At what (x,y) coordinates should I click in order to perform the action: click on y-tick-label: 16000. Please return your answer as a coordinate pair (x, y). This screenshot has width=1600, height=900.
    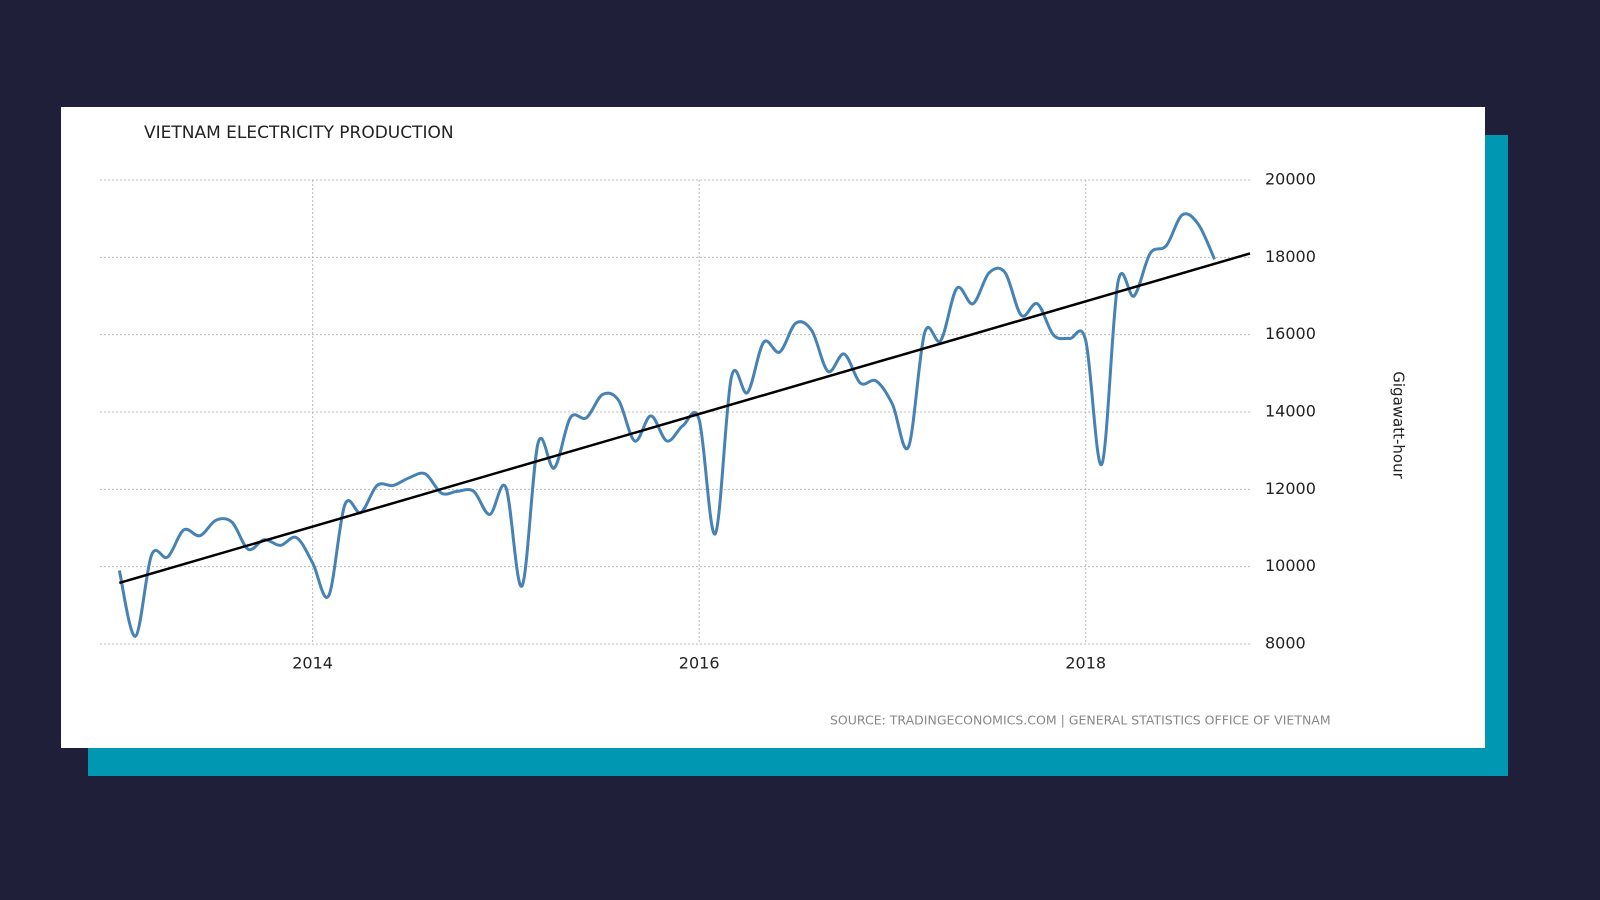
    Looking at the image, I should click on (1290, 333).